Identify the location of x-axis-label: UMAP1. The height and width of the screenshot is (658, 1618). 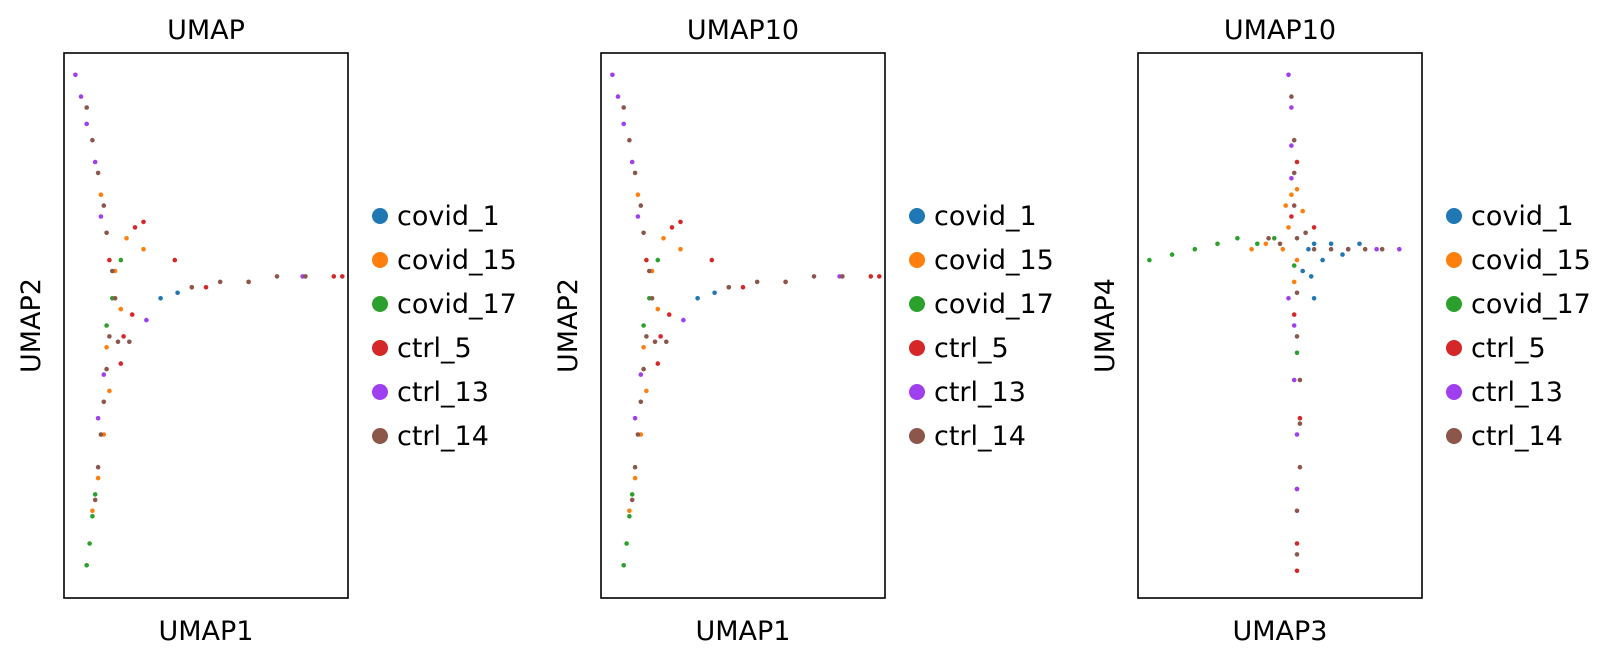
(743, 631).